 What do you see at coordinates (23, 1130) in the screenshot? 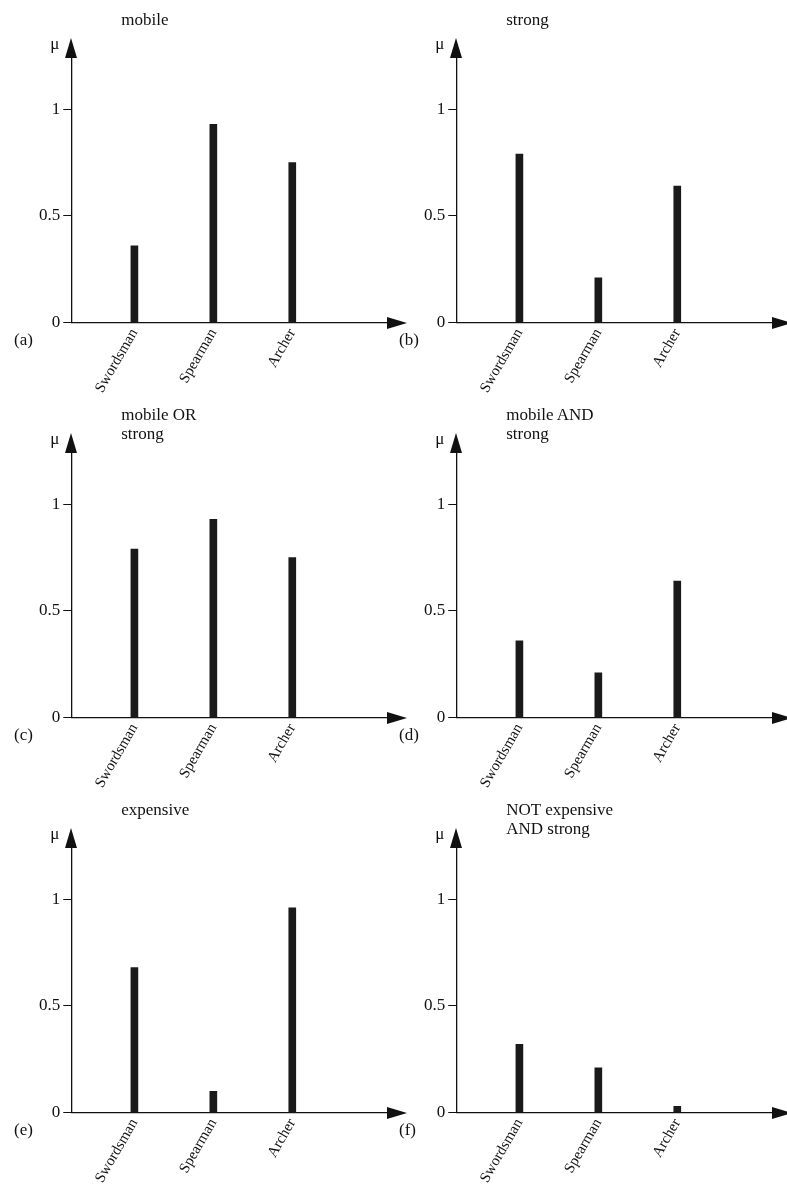
I see `text: (e)` at bounding box center [23, 1130].